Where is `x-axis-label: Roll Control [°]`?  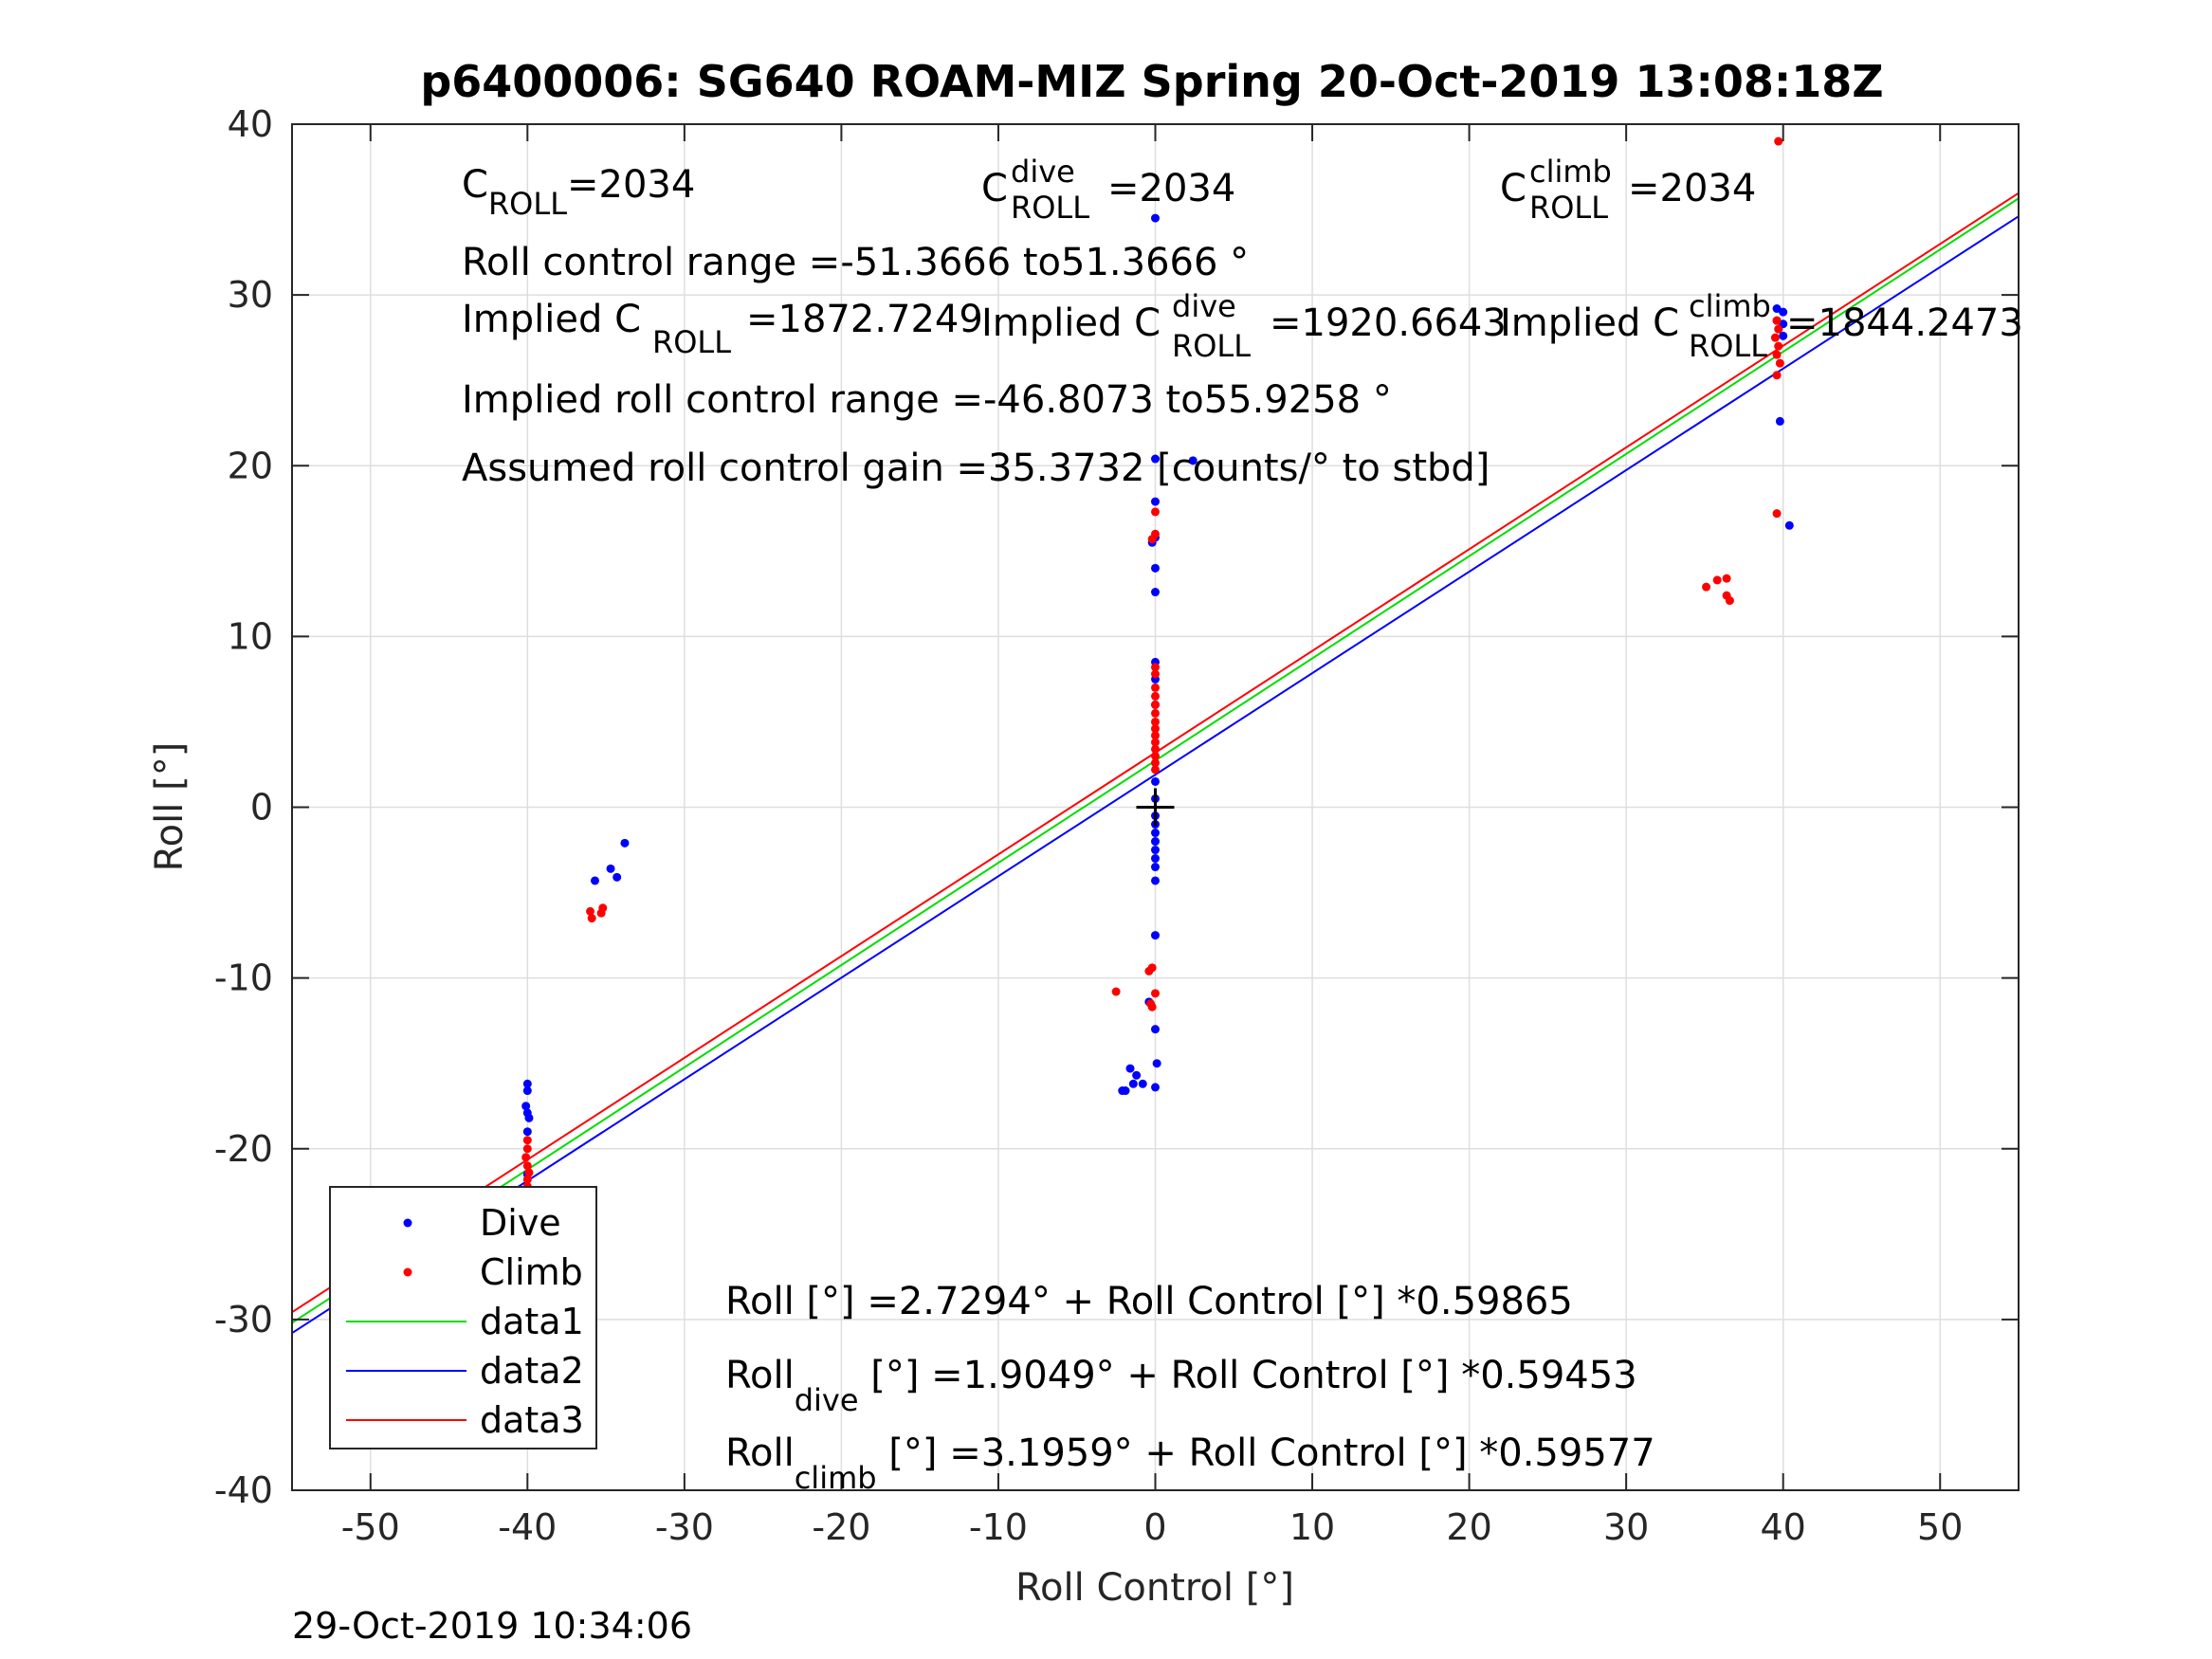 x-axis-label: Roll Control [°] is located at coordinates (1154, 1588).